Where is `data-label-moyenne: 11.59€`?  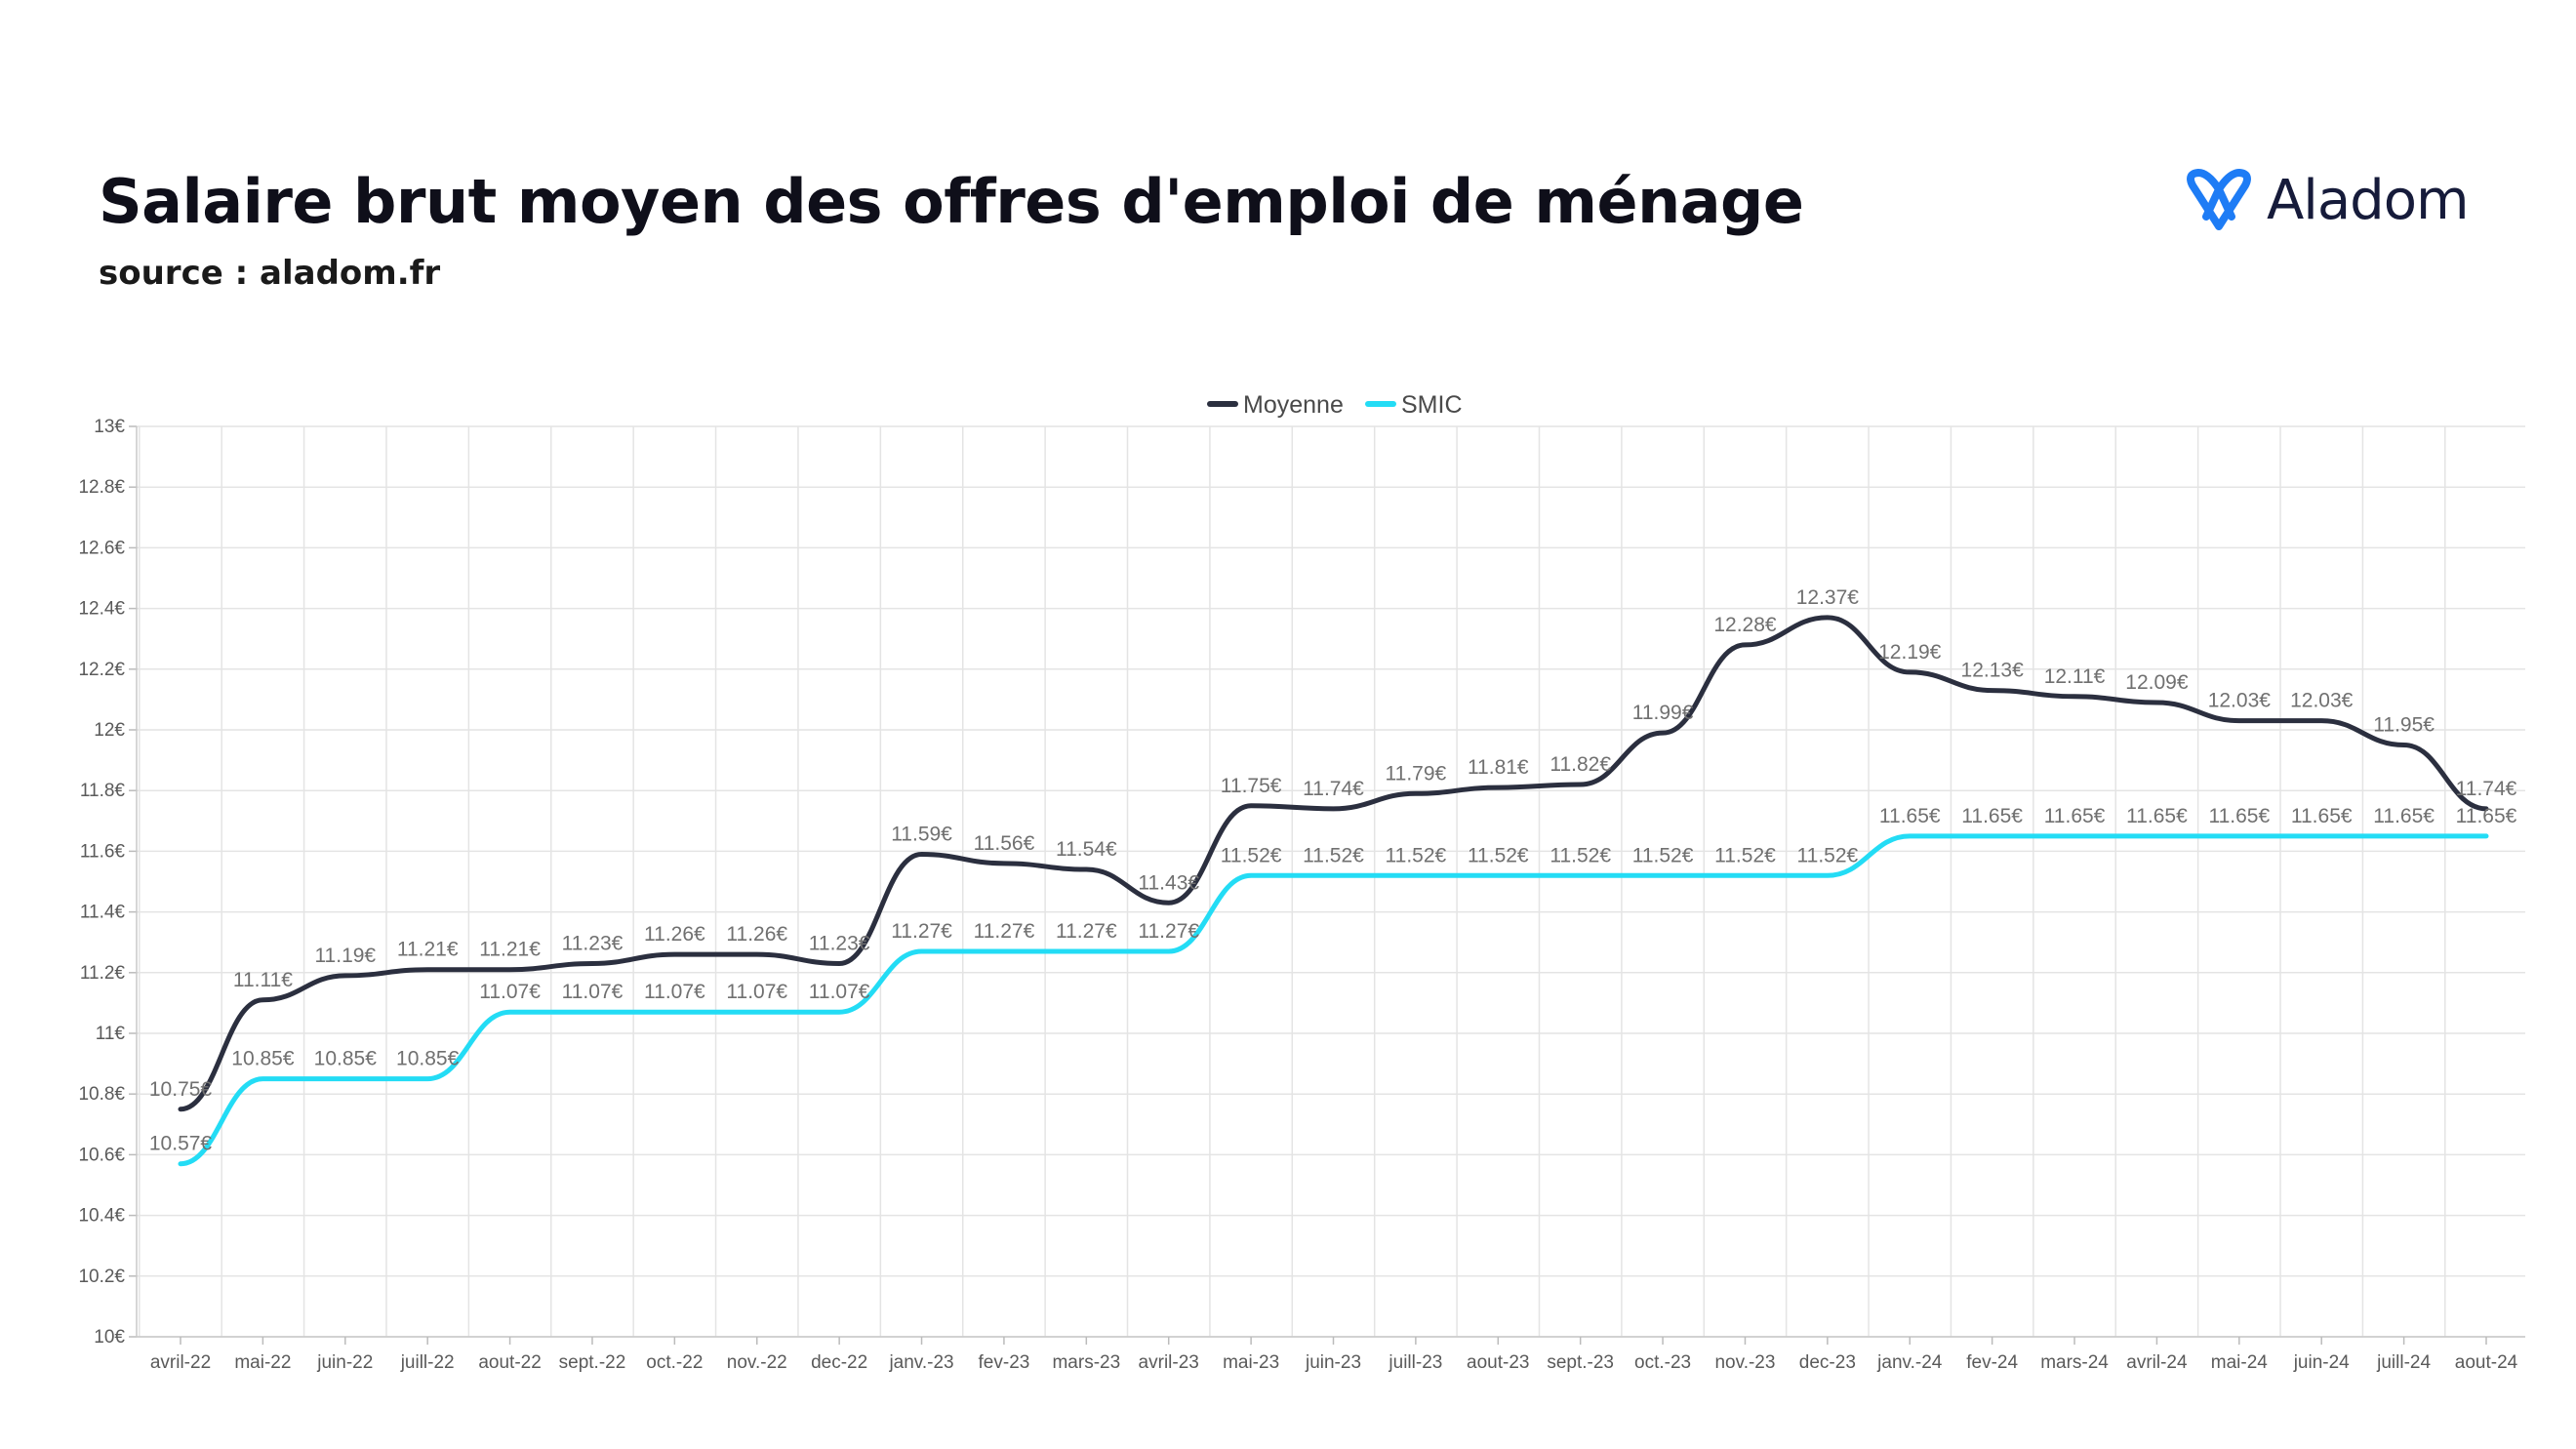 data-label-moyenne: 11.59€ is located at coordinates (921, 835).